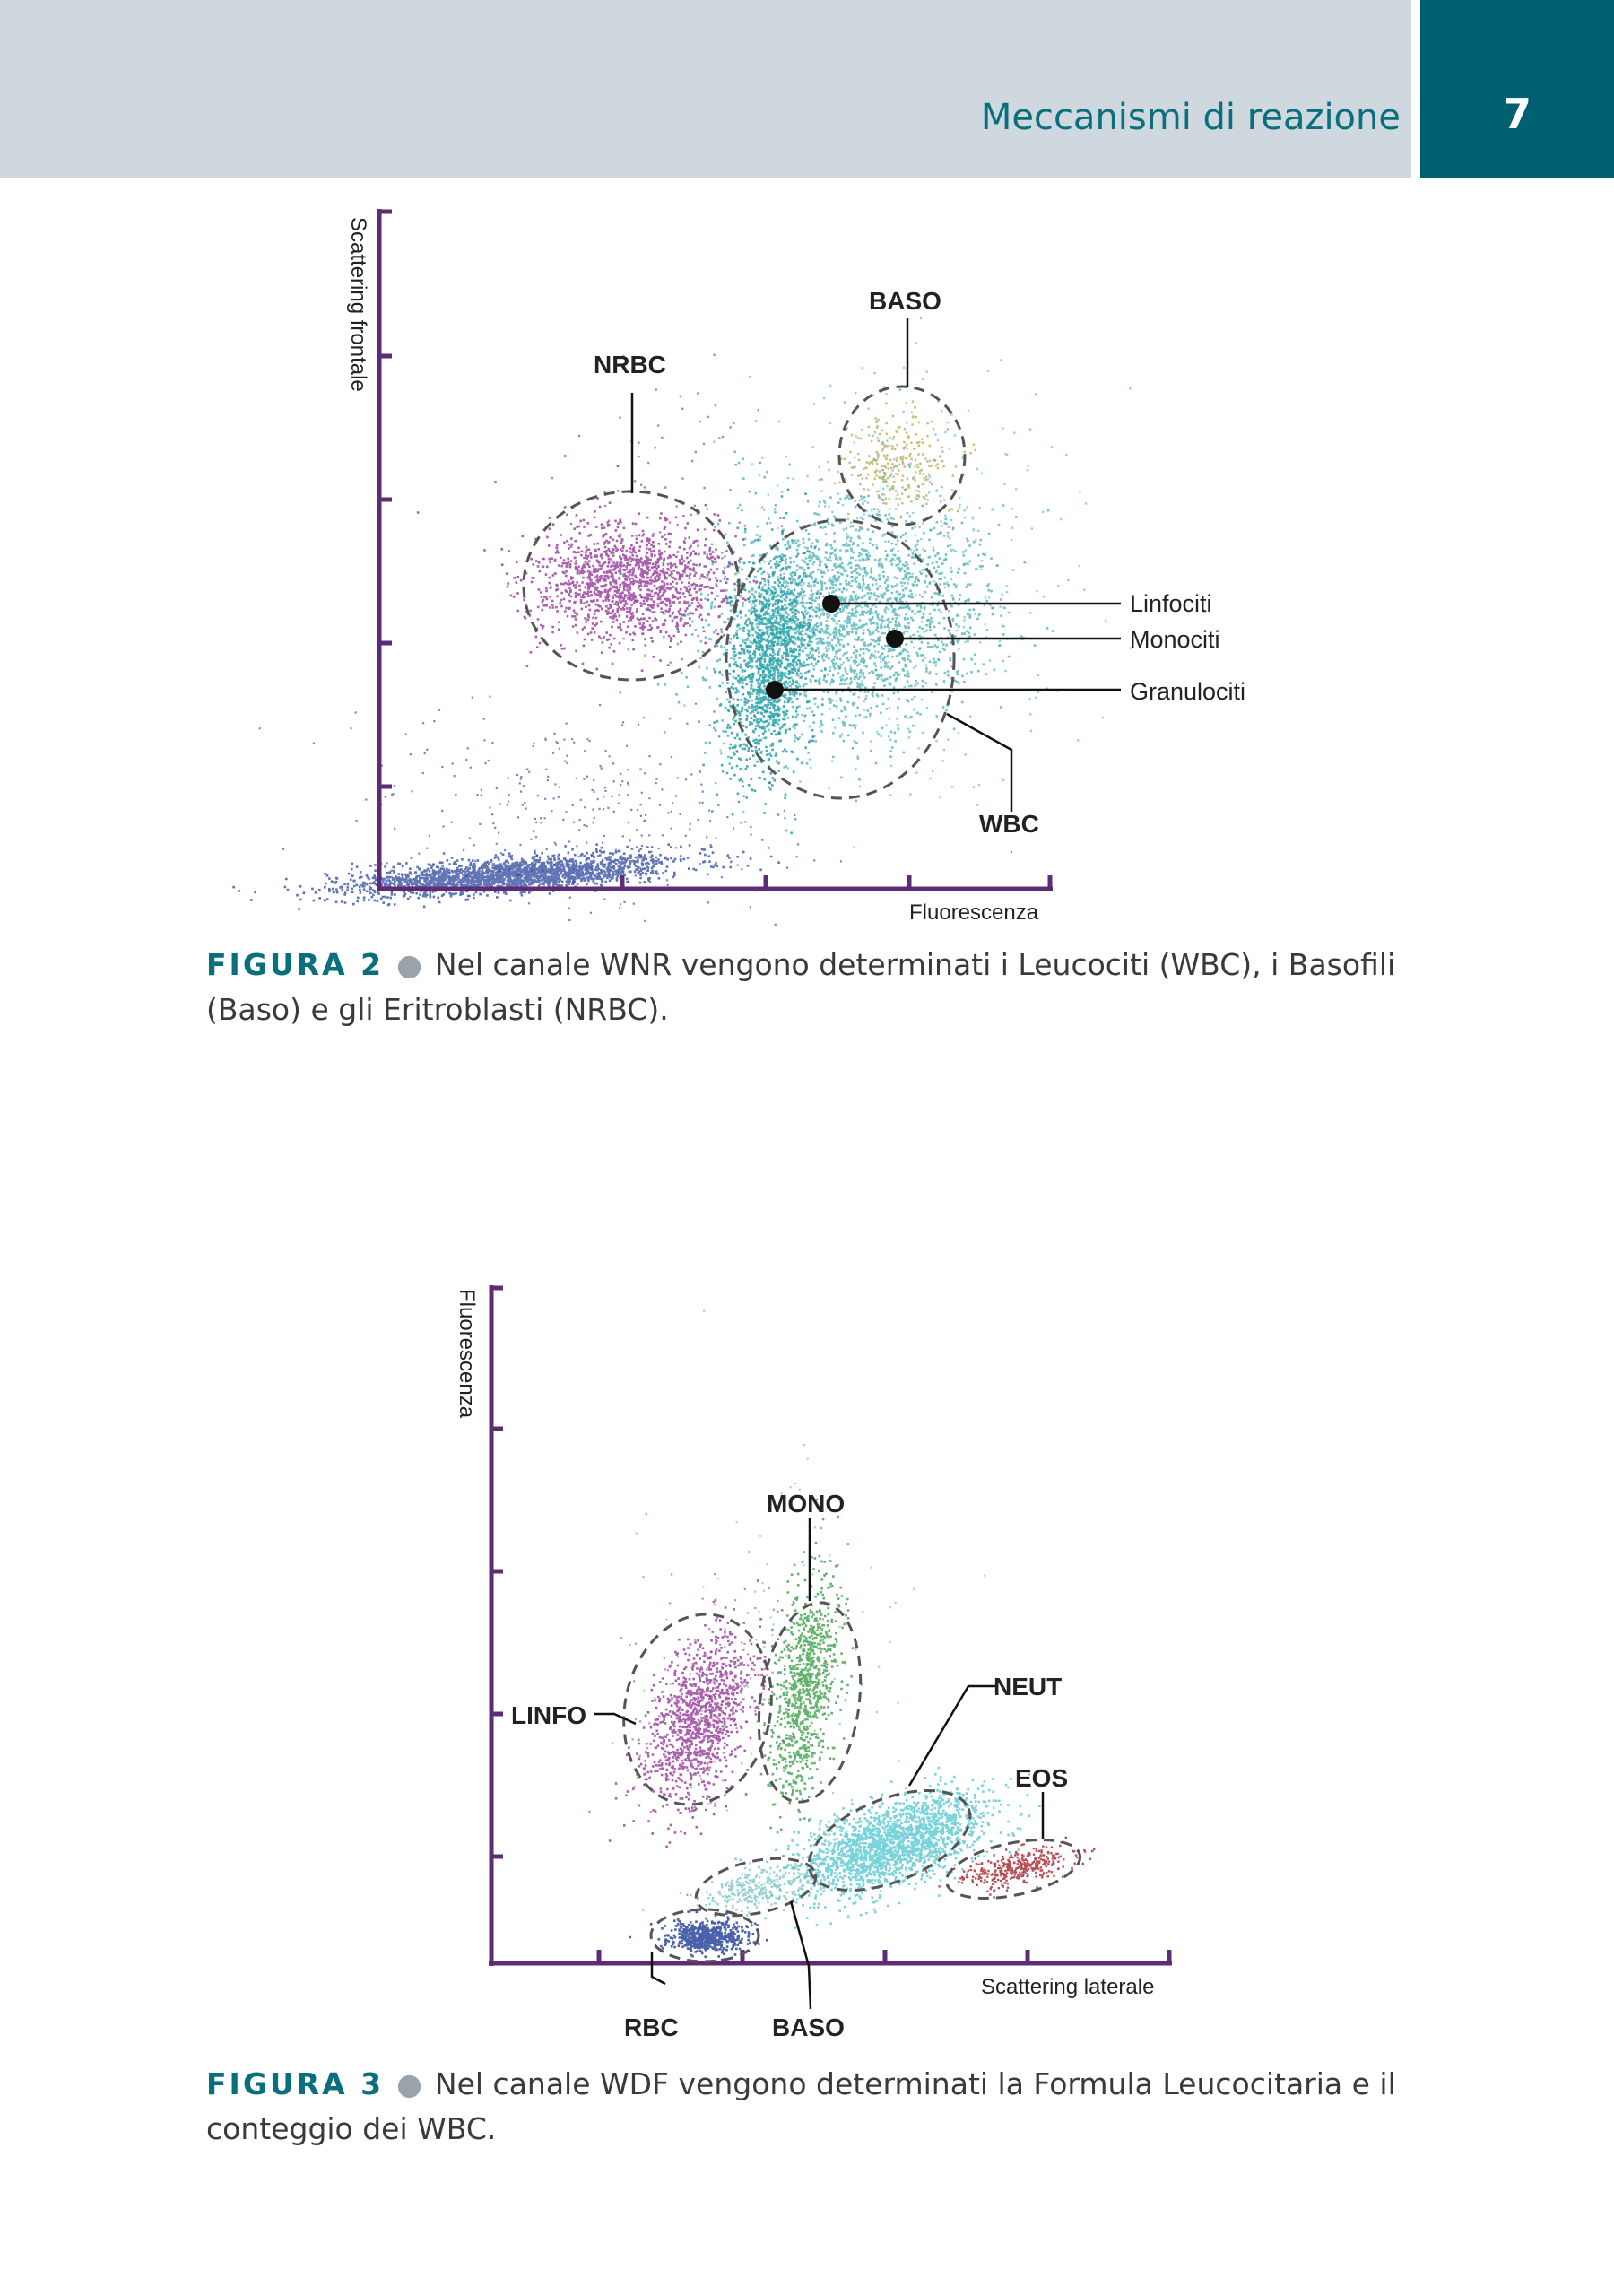 The height and width of the screenshot is (2296, 1614). What do you see at coordinates (1187, 691) in the screenshot?
I see `label-granulociti: Granulociti` at bounding box center [1187, 691].